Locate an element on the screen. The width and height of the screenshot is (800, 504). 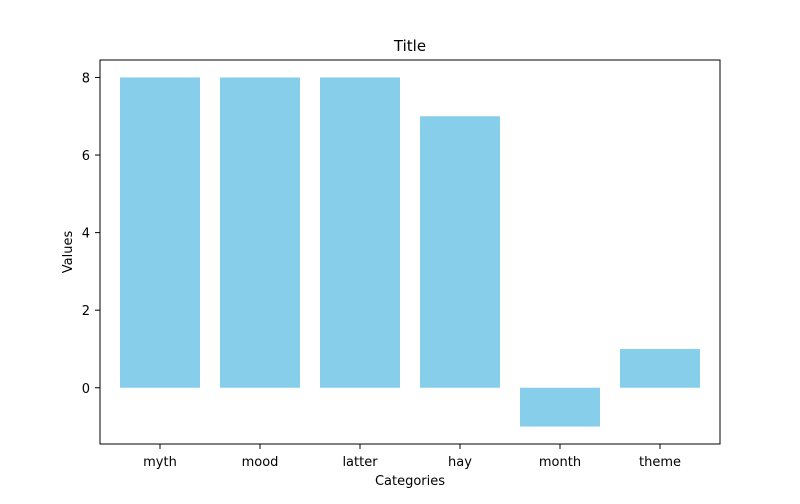
x-tick-label: month is located at coordinates (560, 462).